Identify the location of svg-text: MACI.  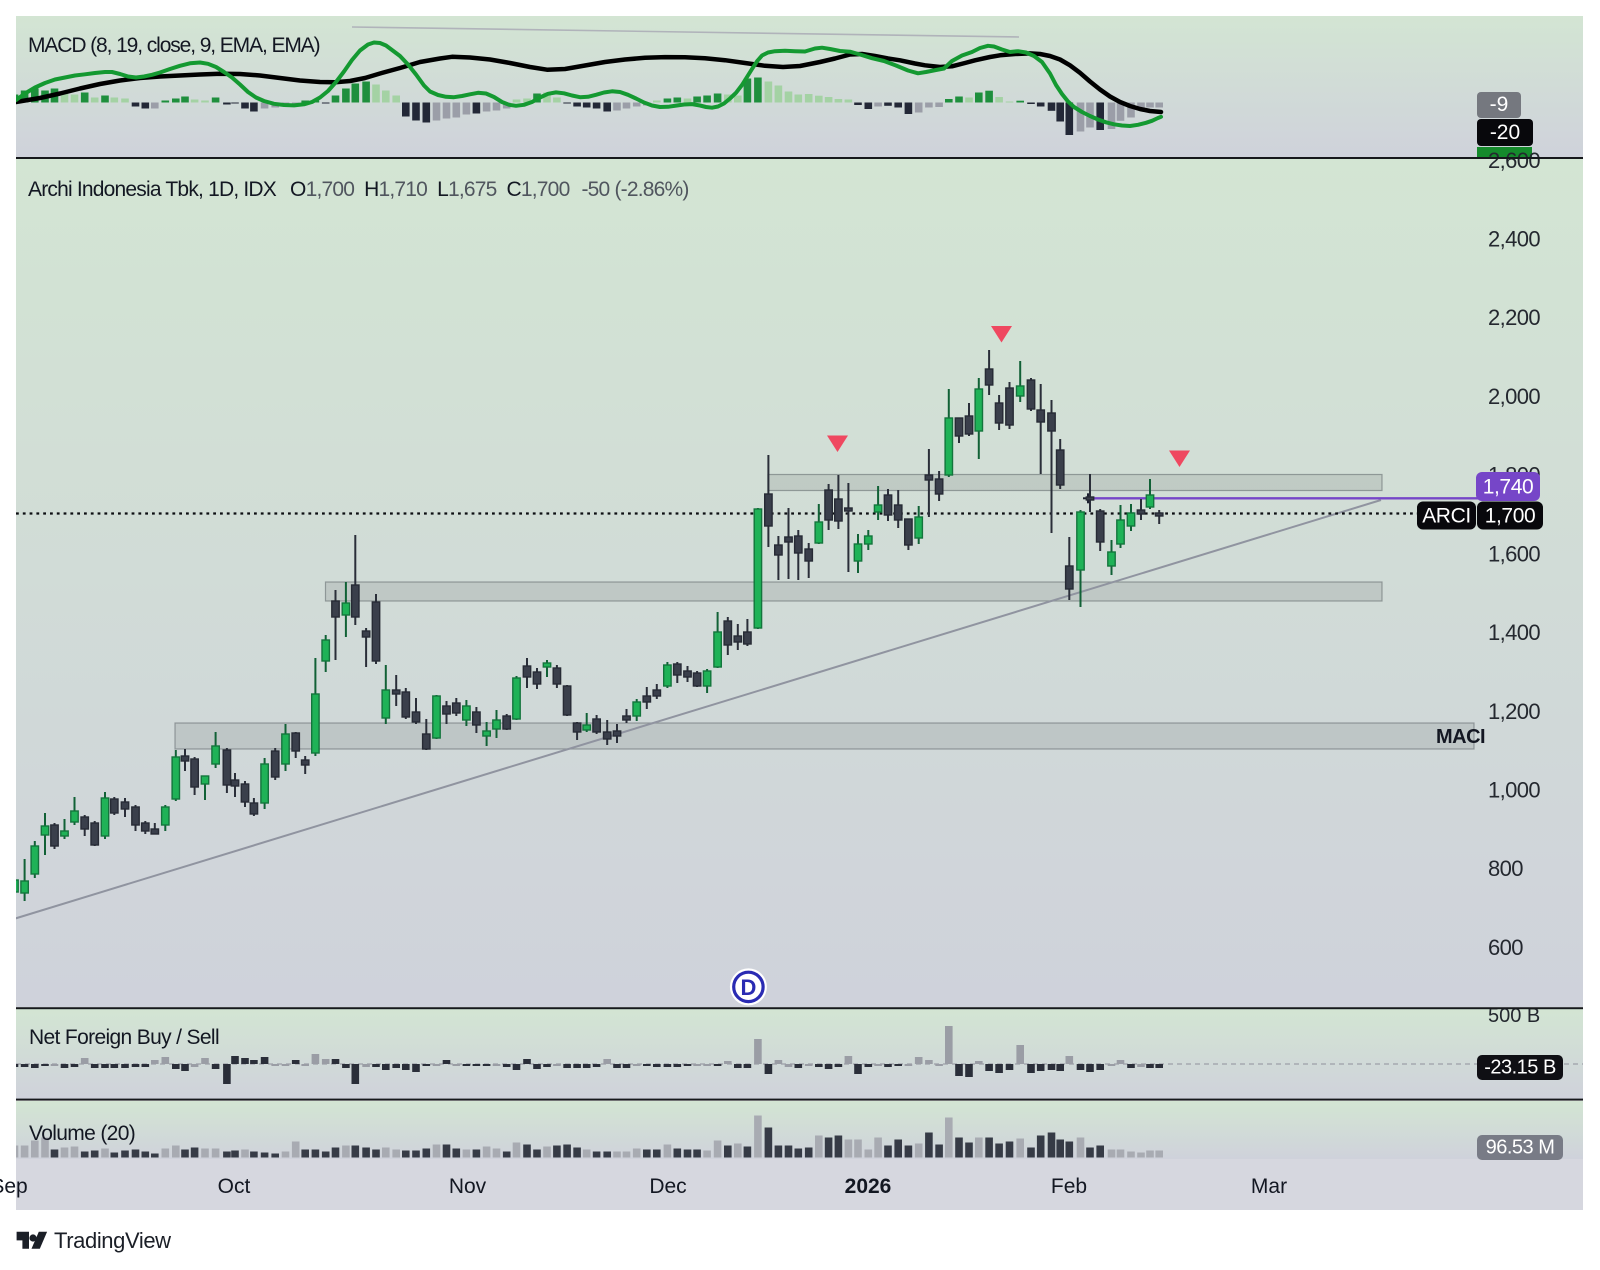
(1460, 737).